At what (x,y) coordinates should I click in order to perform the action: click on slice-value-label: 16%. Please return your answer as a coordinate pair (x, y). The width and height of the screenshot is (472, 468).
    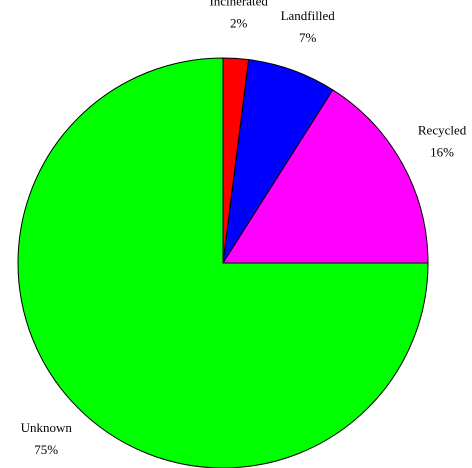
    Looking at the image, I should click on (442, 152).